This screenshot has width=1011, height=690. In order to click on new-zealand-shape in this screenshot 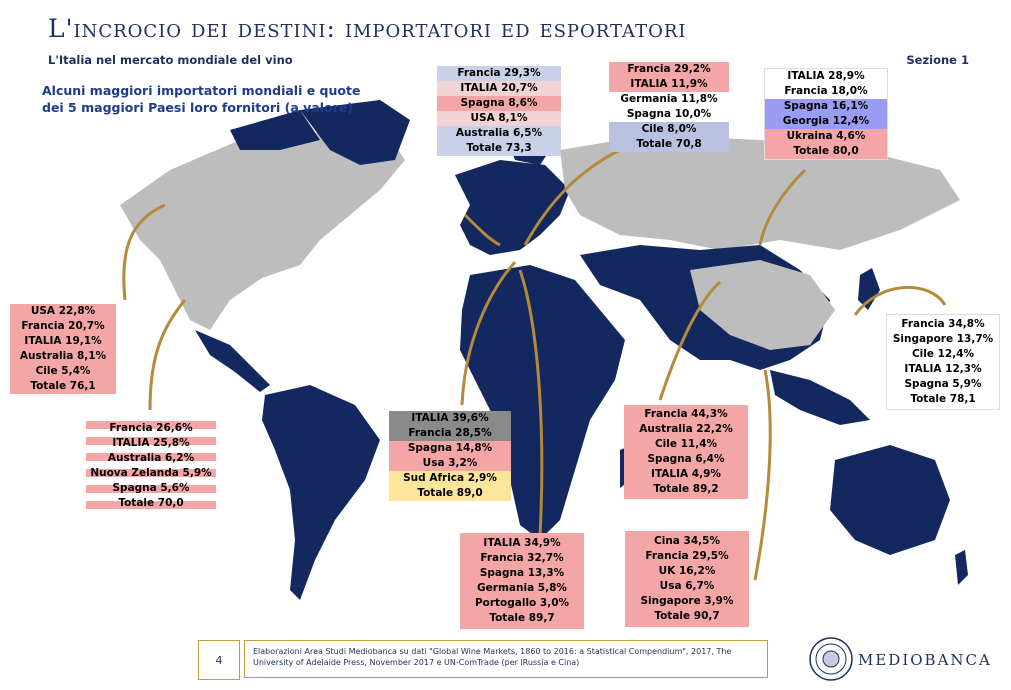, I will do `click(961, 567)`.